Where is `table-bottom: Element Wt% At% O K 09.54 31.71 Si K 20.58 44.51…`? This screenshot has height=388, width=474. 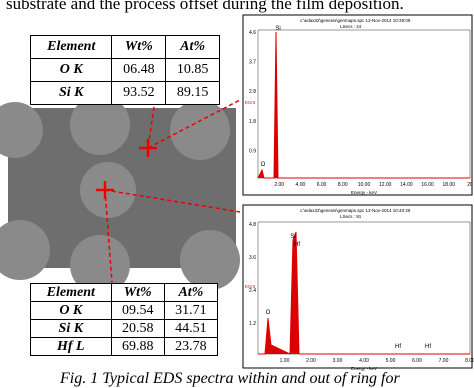 table-bottom: Element Wt% At% O K 09.54 31.71 Si K 20.58 44.51… is located at coordinates (124, 319).